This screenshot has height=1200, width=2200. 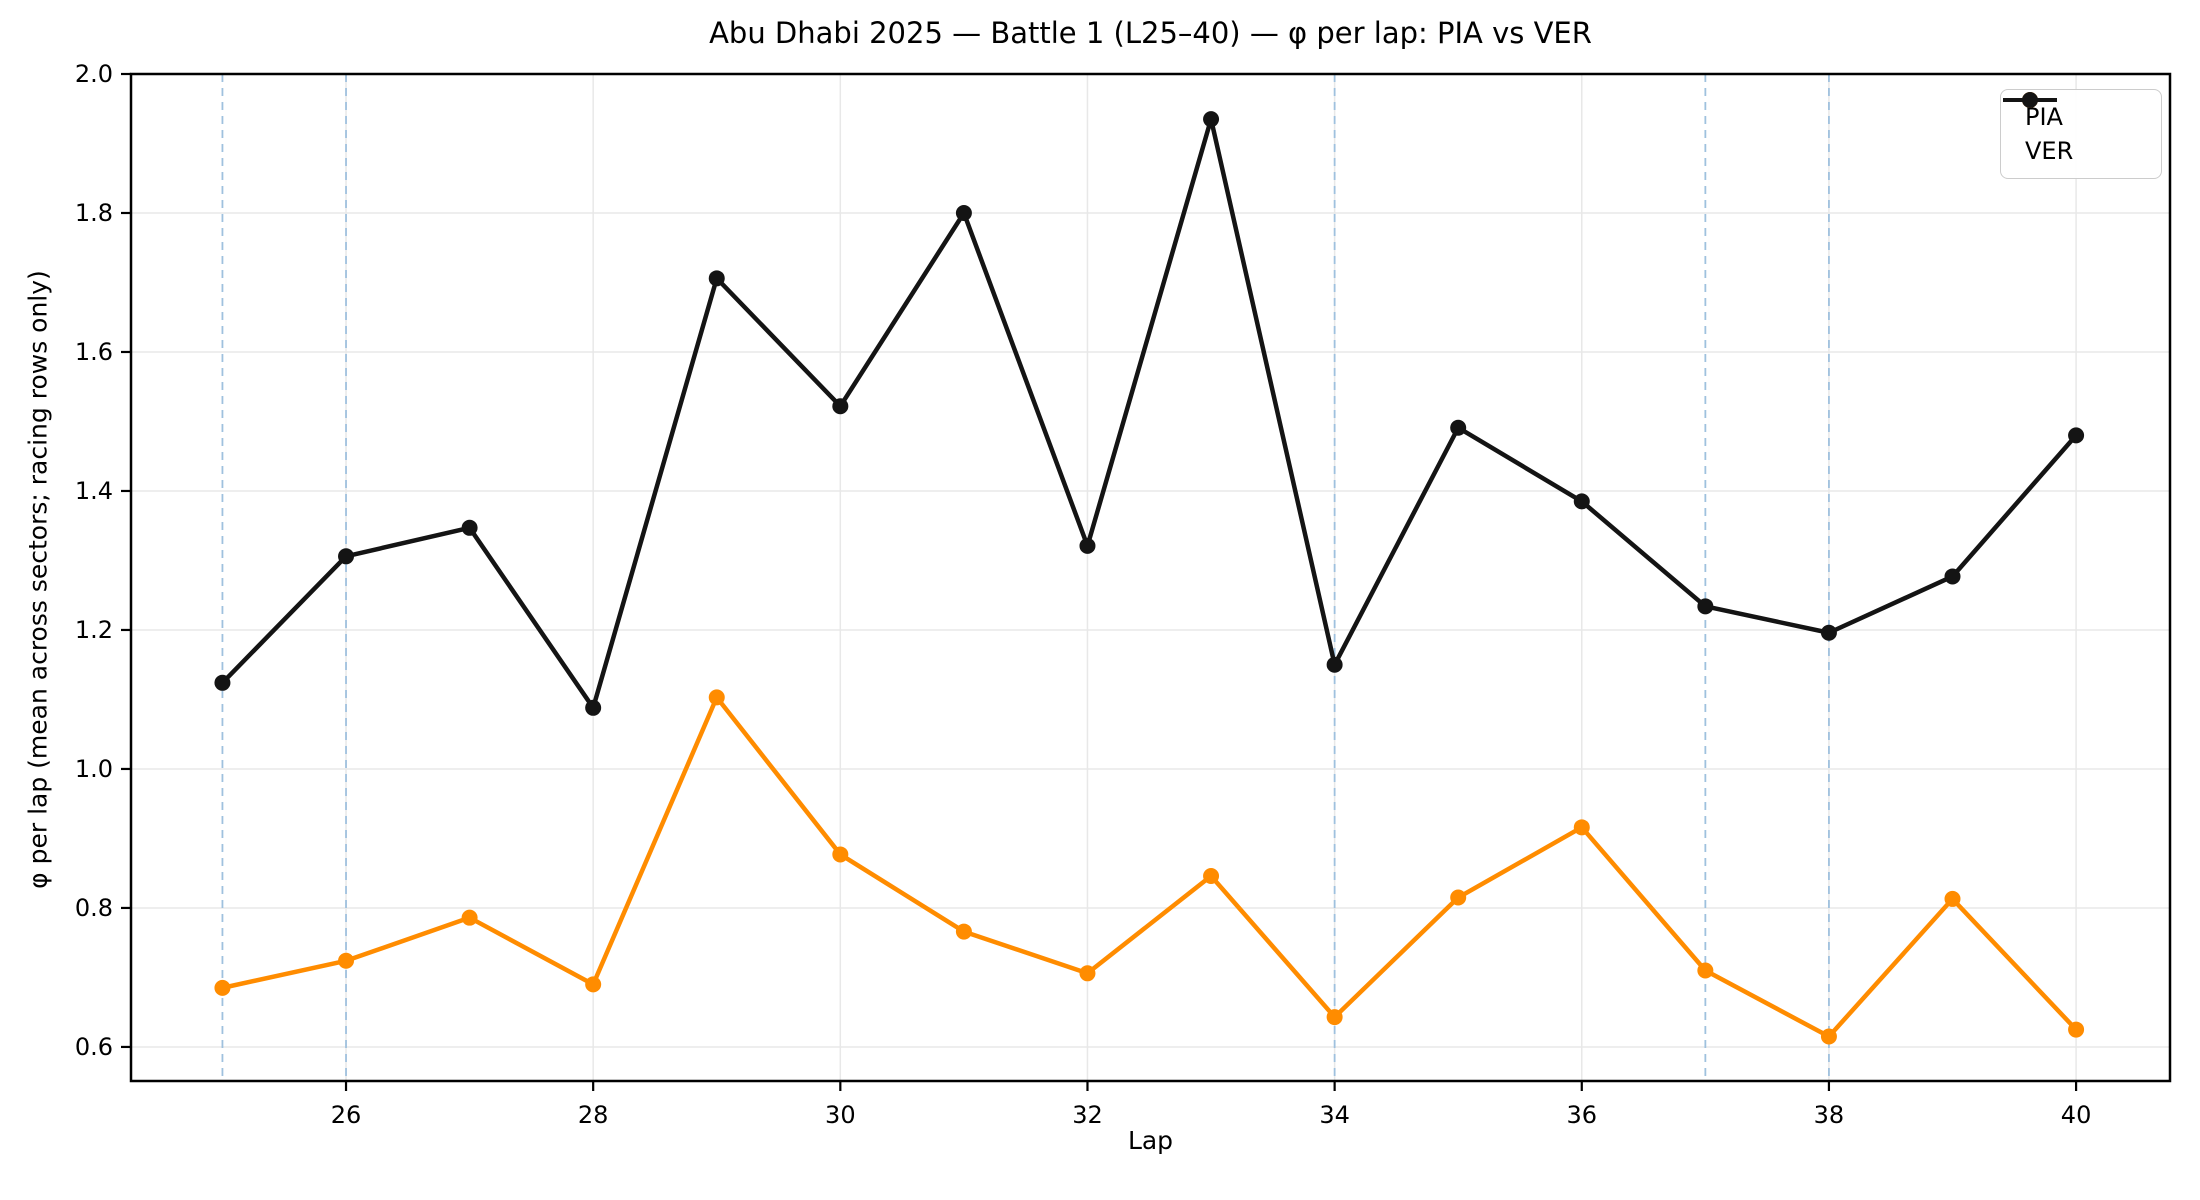 I want to click on y-tick-label: 2.0, so click(x=94, y=74).